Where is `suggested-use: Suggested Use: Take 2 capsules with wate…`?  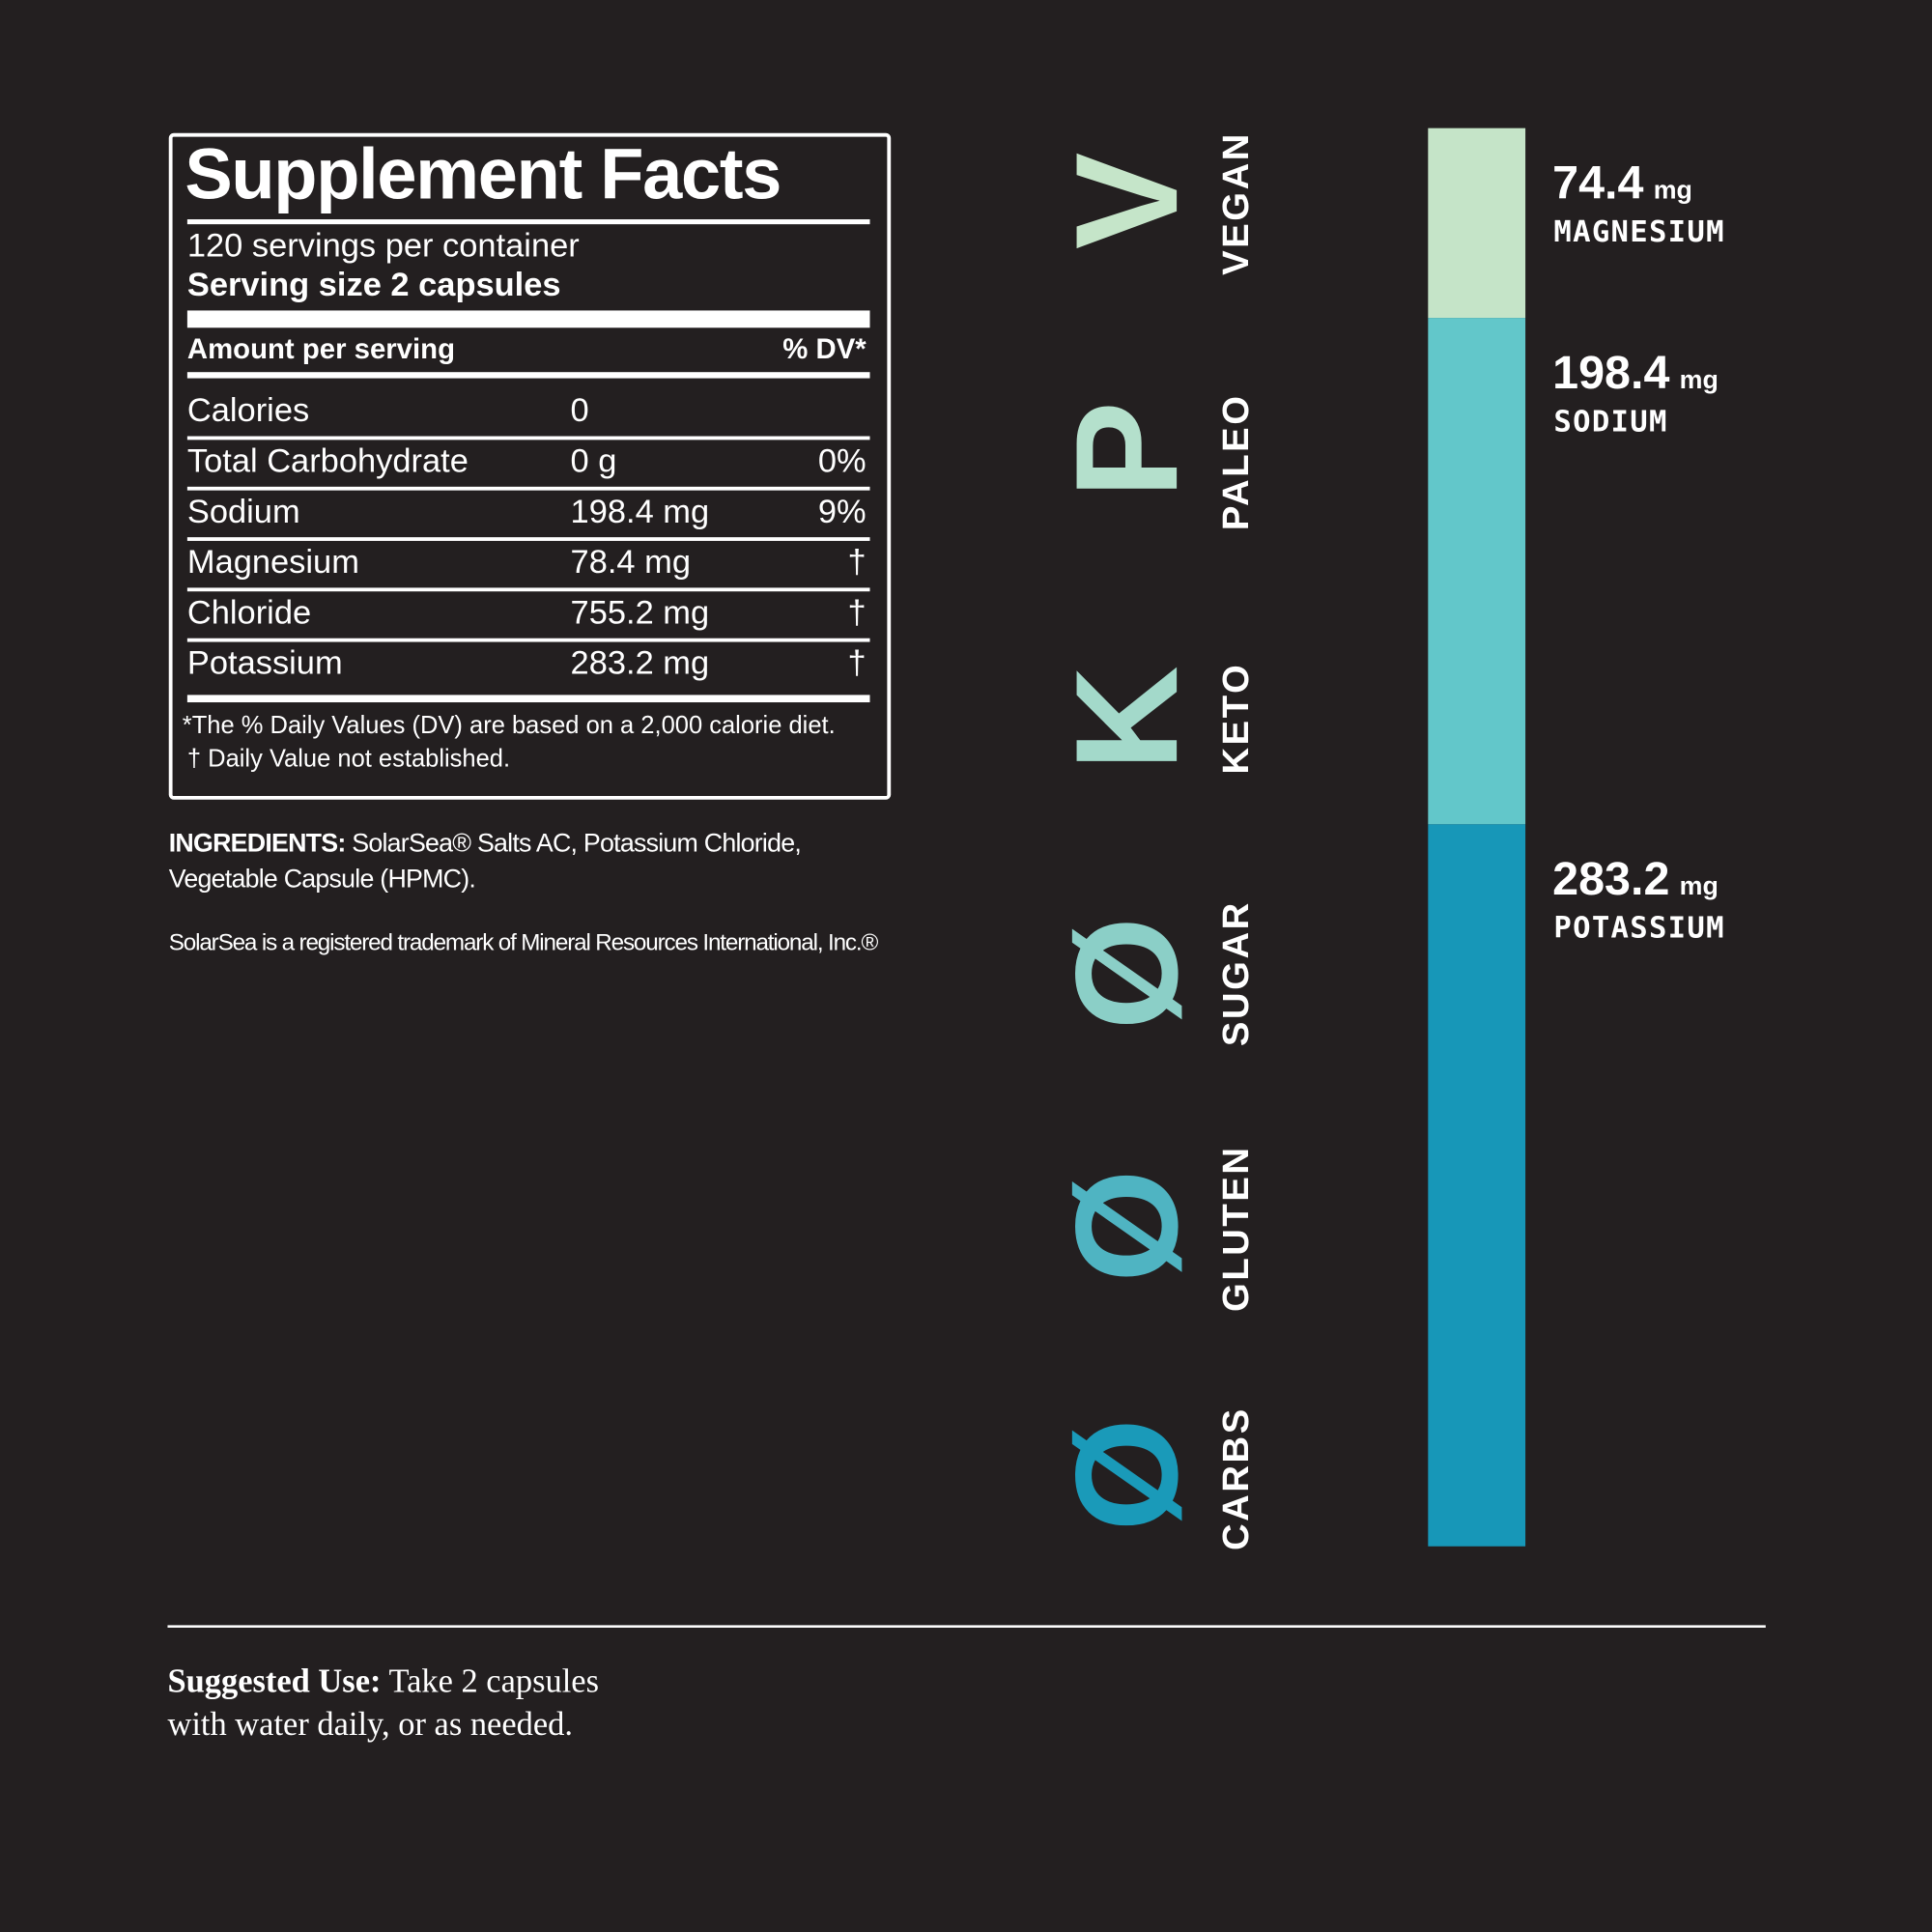 suggested-use: Suggested Use: Take 2 capsules with wate… is located at coordinates (413, 1703).